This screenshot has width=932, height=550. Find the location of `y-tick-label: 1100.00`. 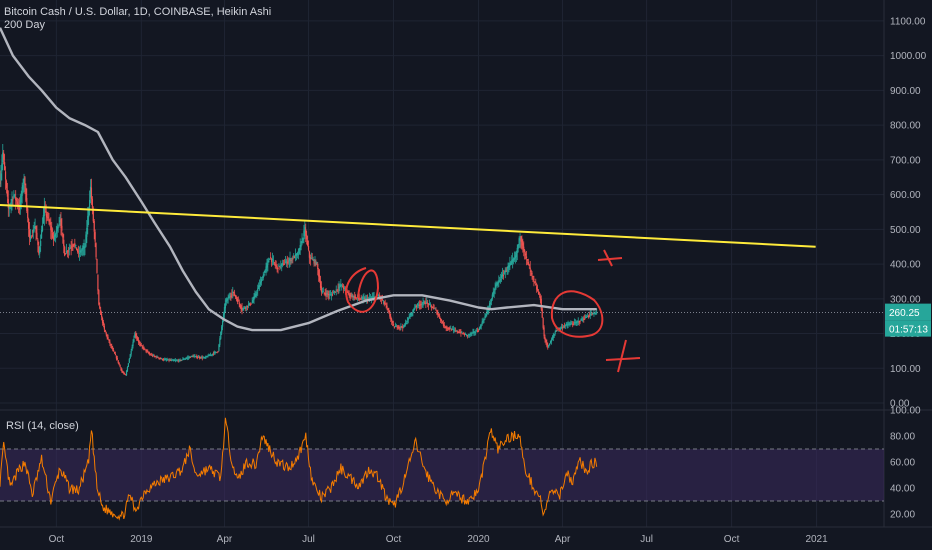

y-tick-label: 1100.00 is located at coordinates (908, 21).